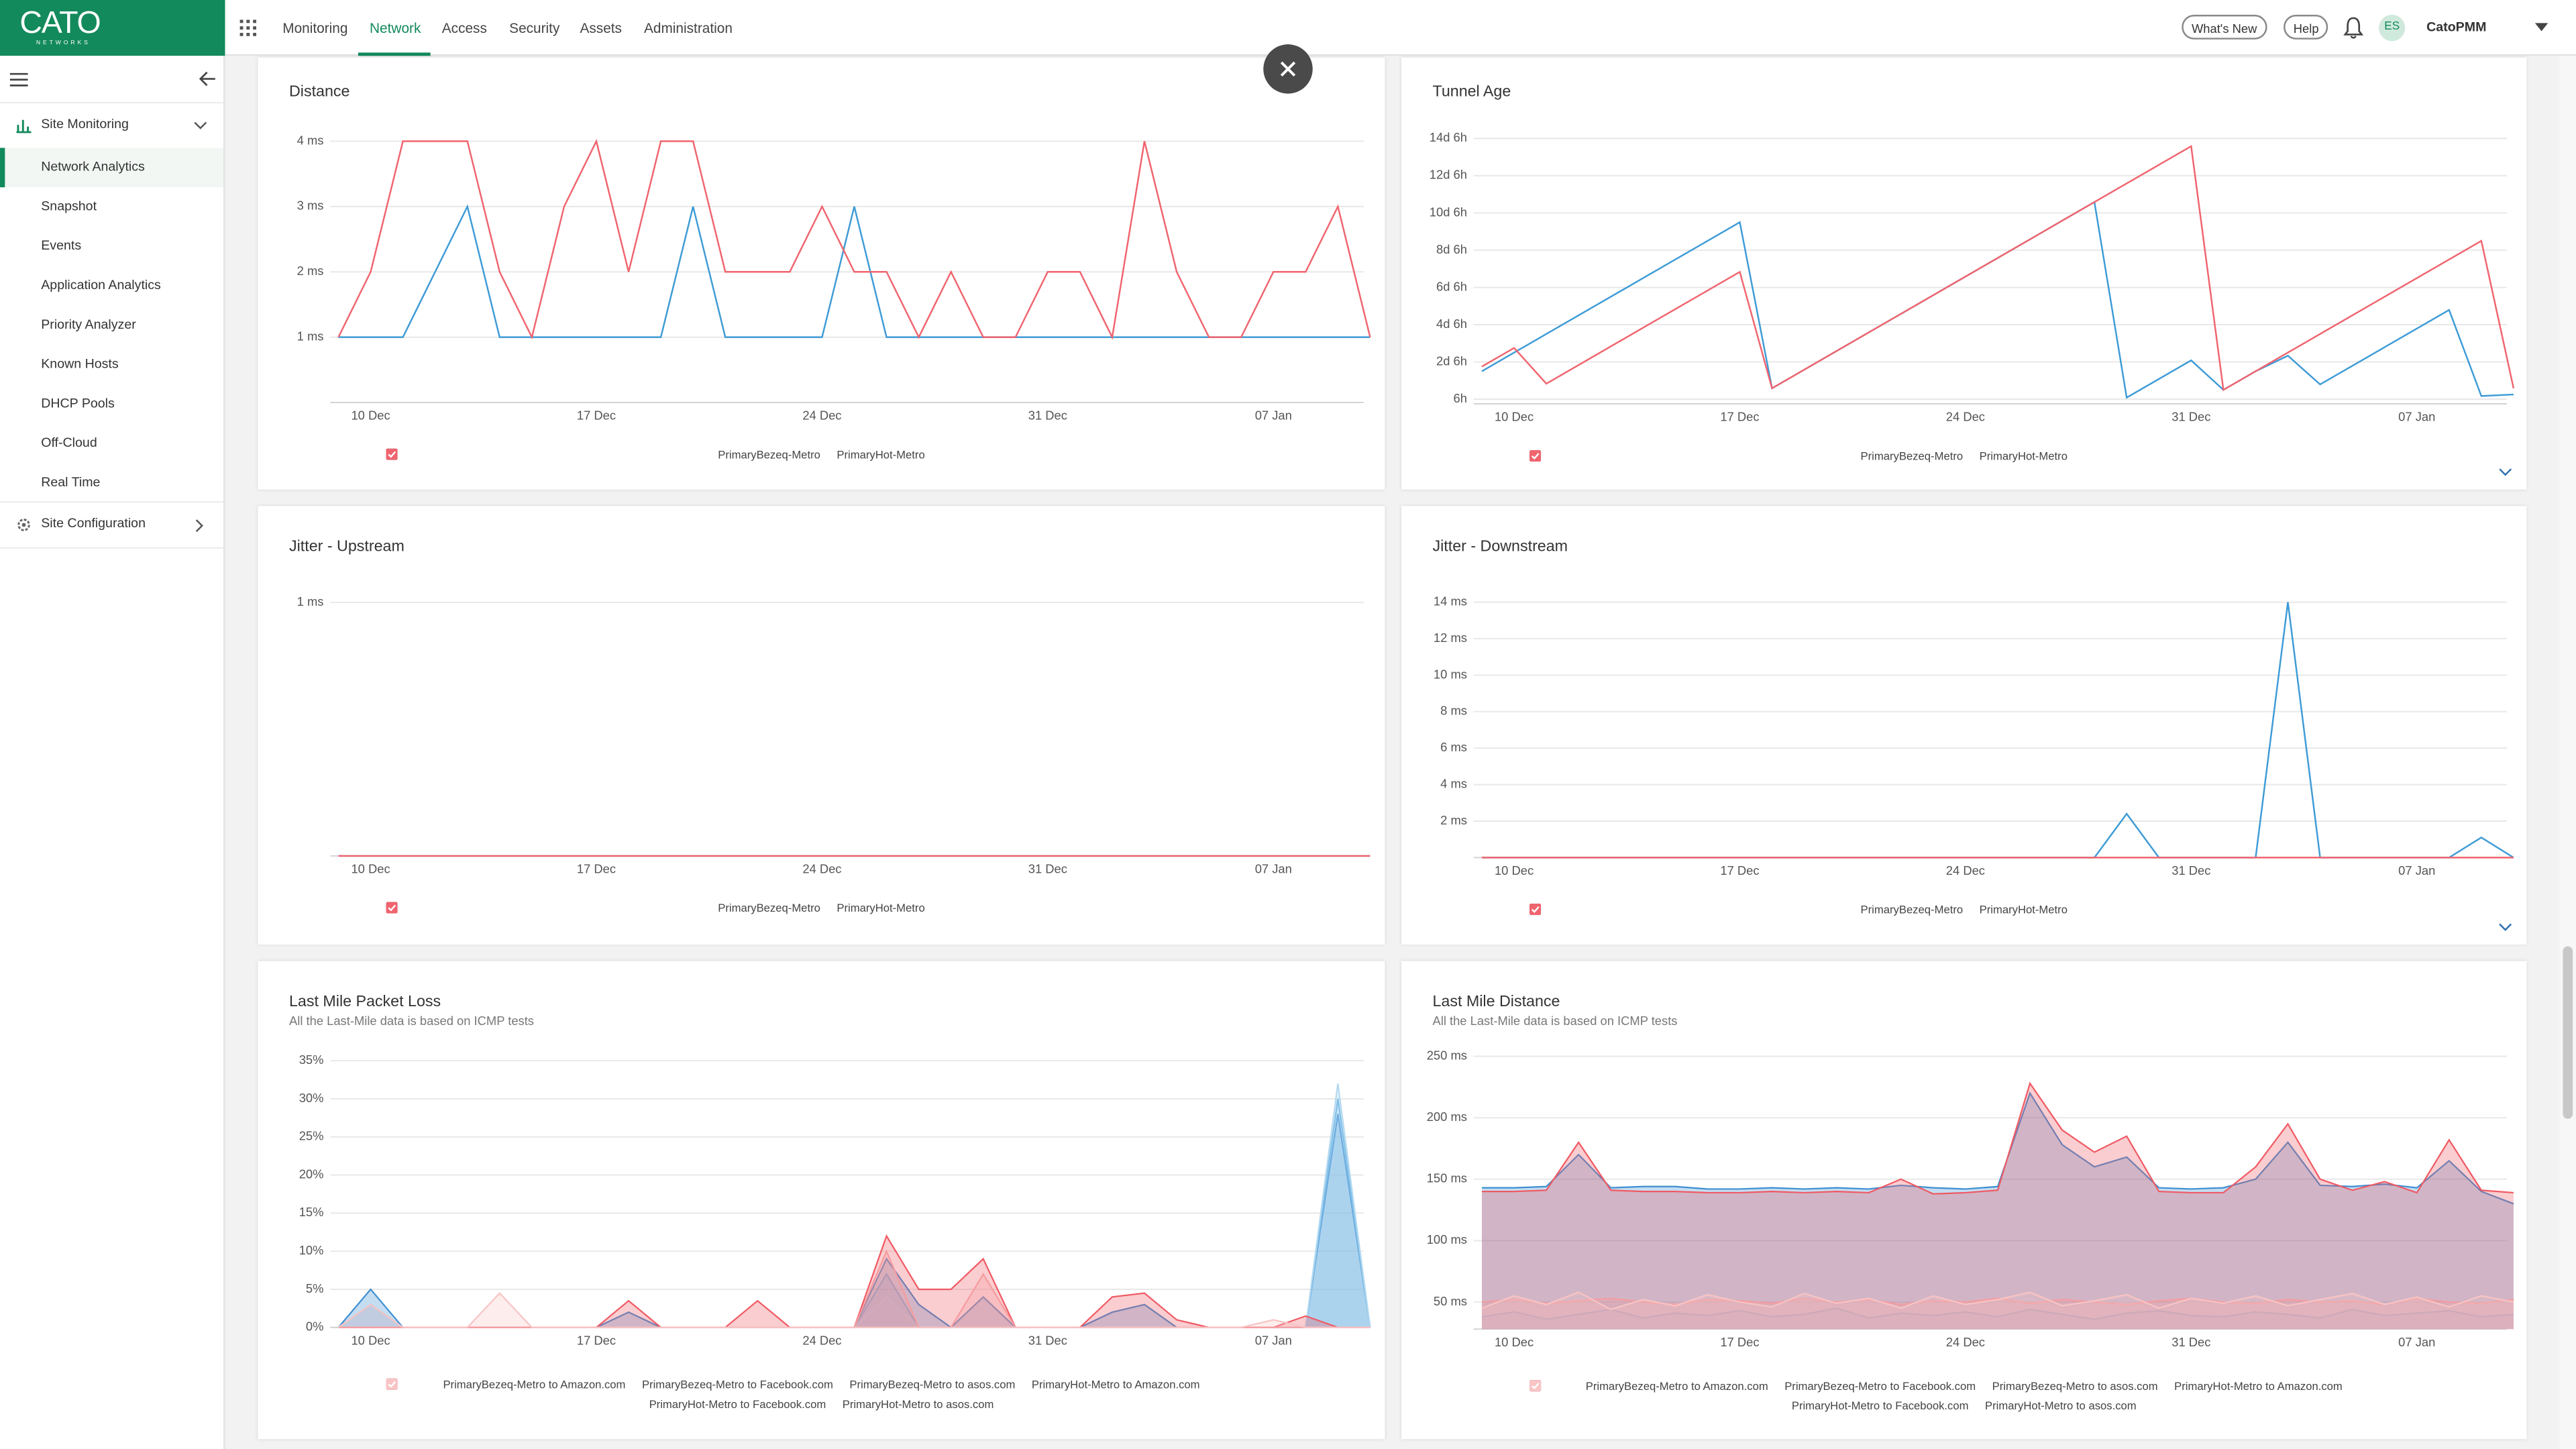 This screenshot has height=1449, width=2576. Describe the element at coordinates (2306, 27) in the screenshot. I see `help-button: Help` at that location.